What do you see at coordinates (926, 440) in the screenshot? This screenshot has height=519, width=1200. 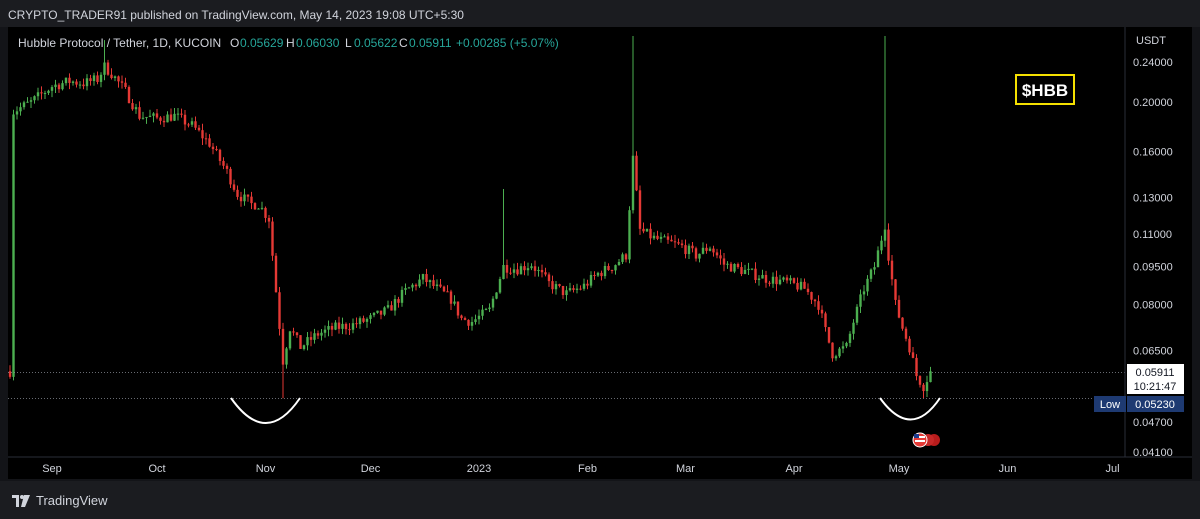 I see `events-flag-icon` at bounding box center [926, 440].